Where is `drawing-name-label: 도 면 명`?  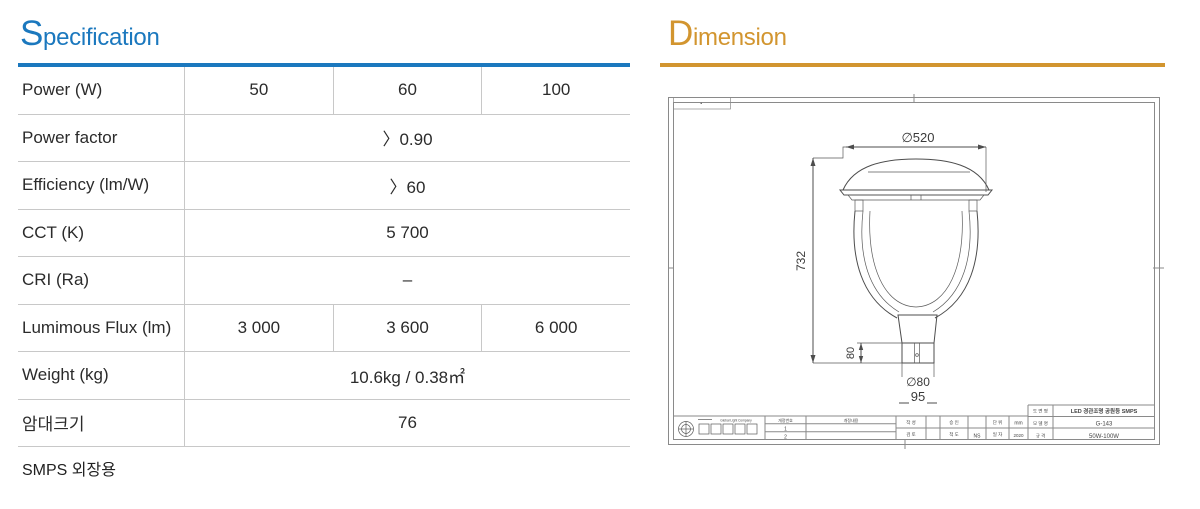 drawing-name-label: 도 면 명 is located at coordinates (1040, 411).